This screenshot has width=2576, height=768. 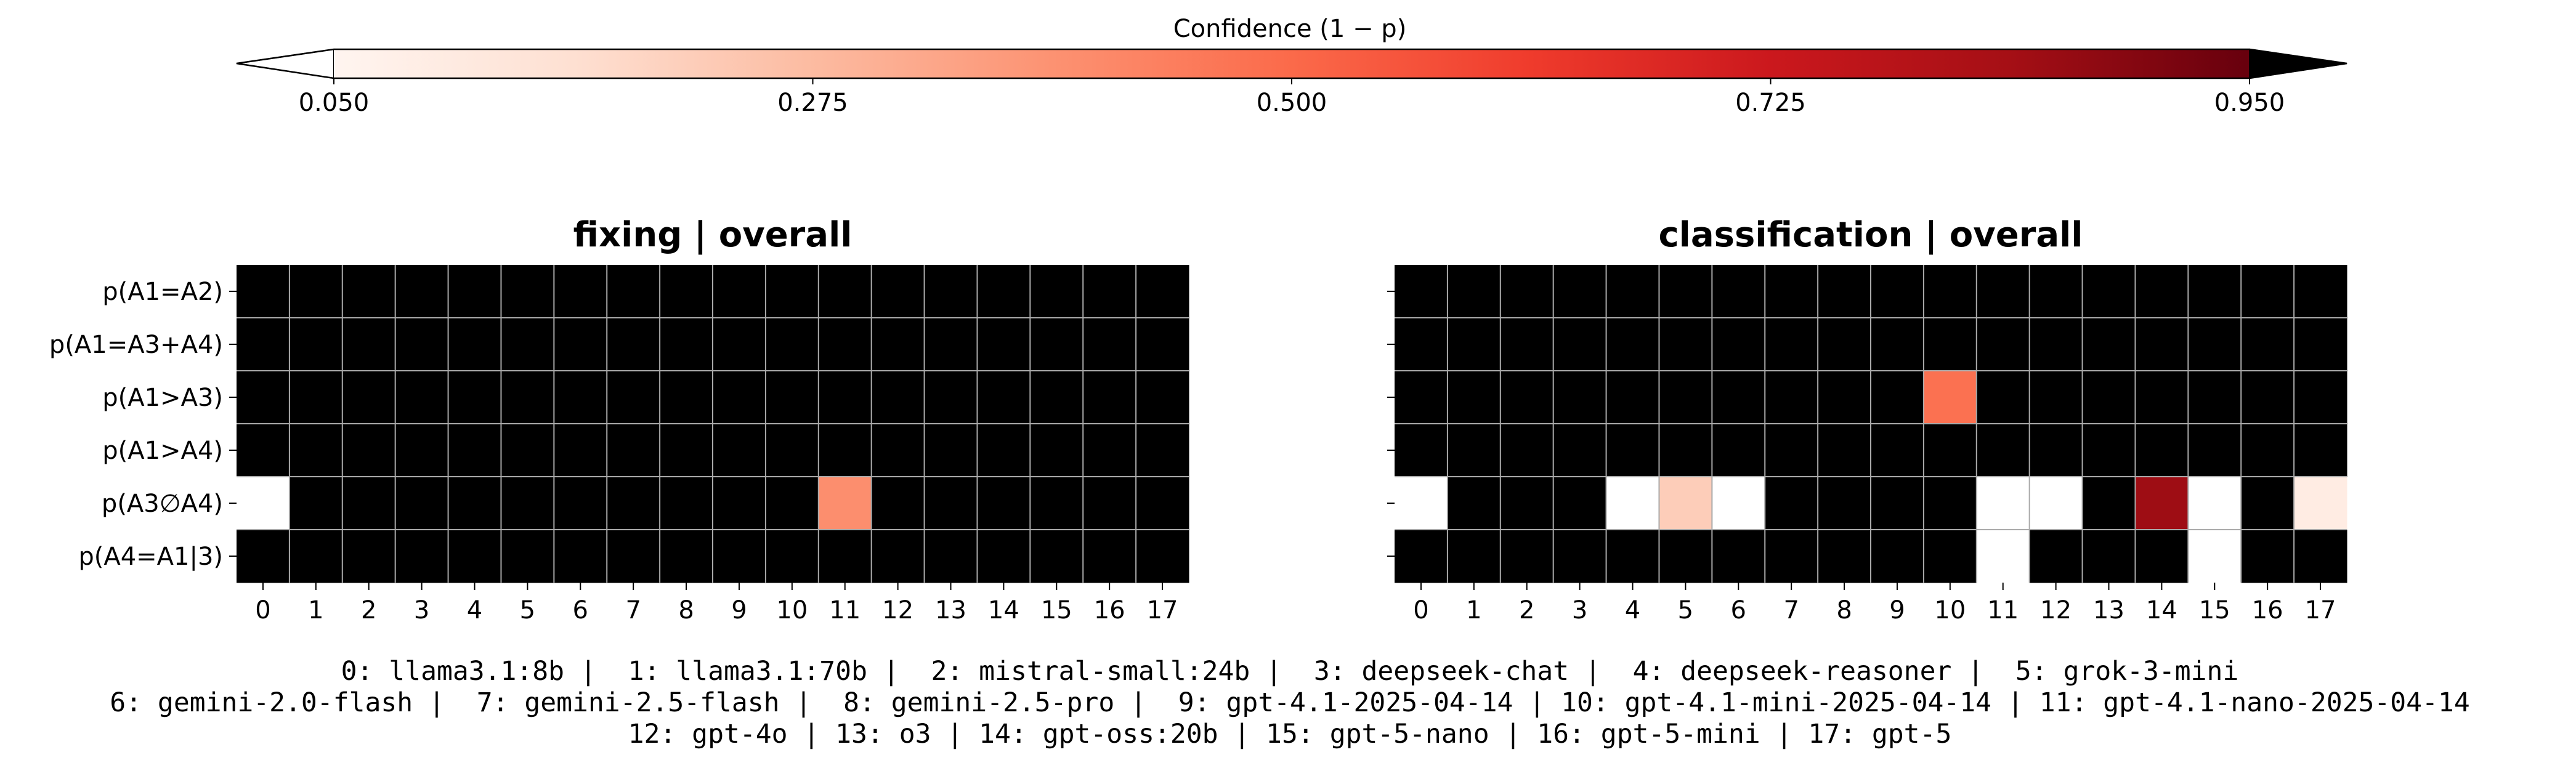 What do you see at coordinates (162, 504) in the screenshot?
I see `row-label: p(A3∅A4)` at bounding box center [162, 504].